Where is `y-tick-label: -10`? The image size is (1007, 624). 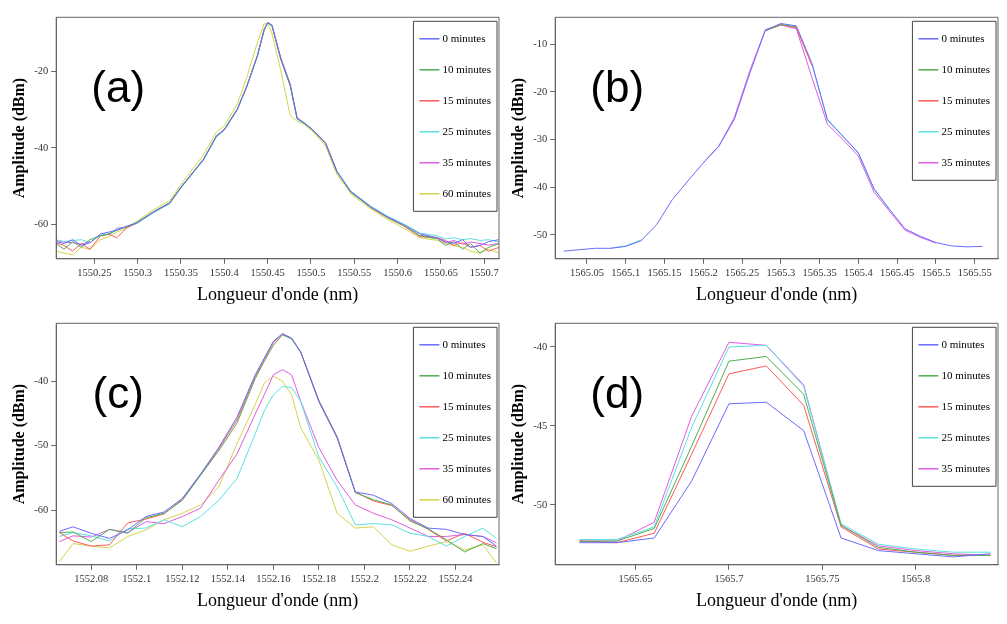 y-tick-label: -10 is located at coordinates (540, 43).